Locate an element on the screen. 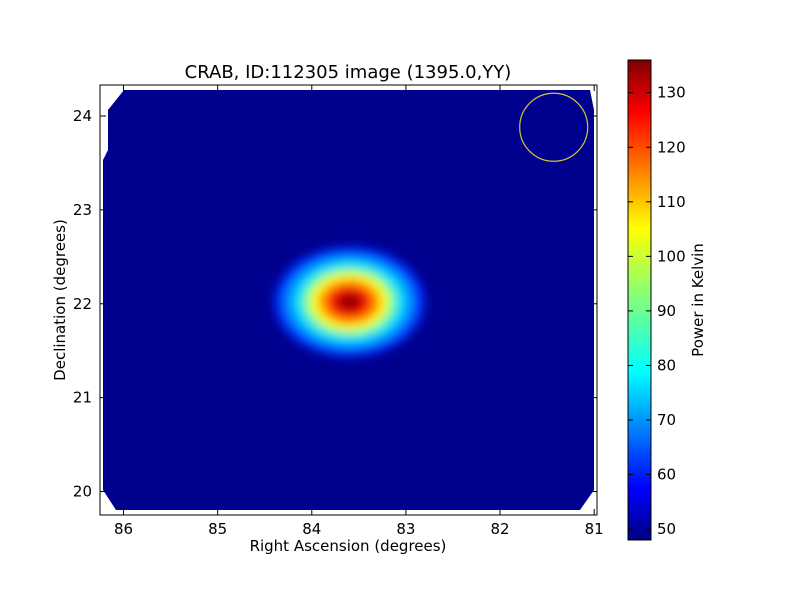  y-tick-label: 23 is located at coordinates (82, 210).